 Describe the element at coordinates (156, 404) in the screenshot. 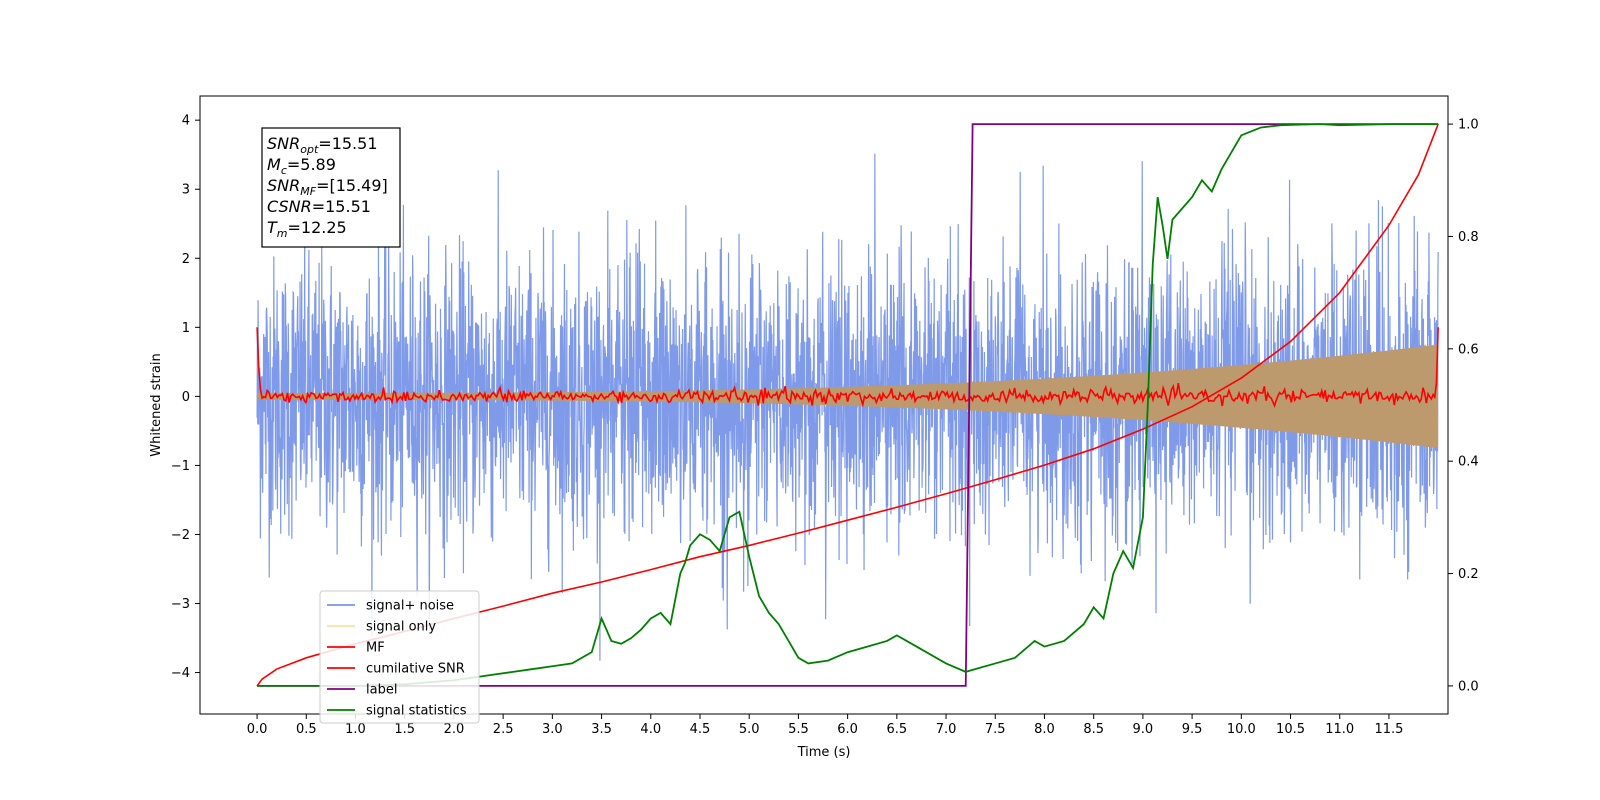

I see `y-axis-title: Whitened strain` at that location.